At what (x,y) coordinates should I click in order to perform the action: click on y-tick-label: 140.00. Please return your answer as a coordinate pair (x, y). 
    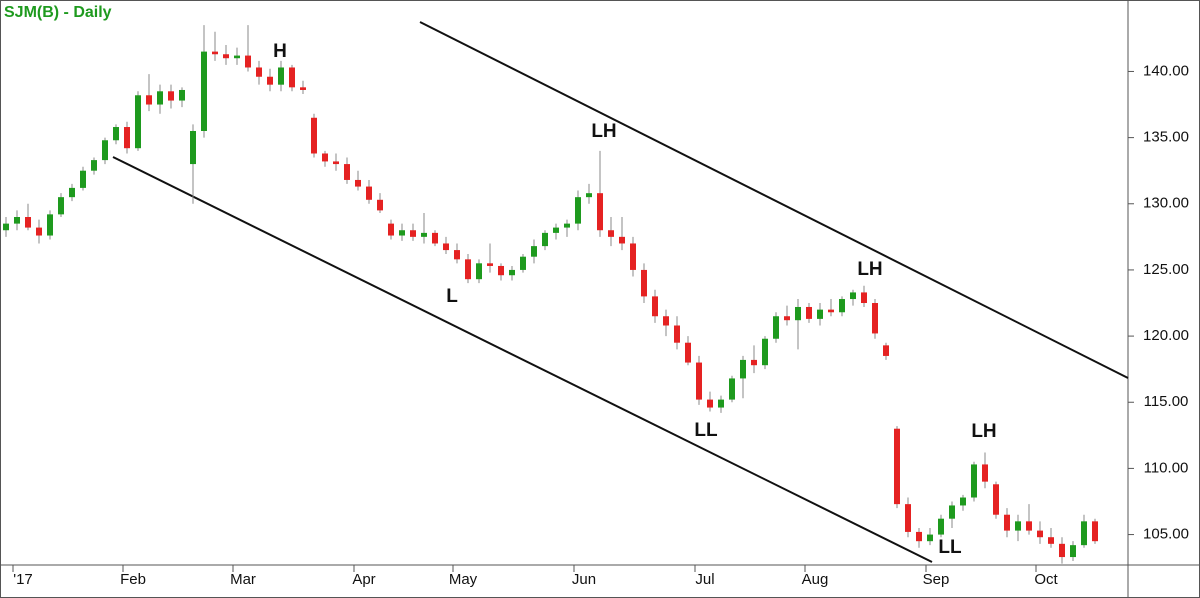
    Looking at the image, I should click on (1166, 70).